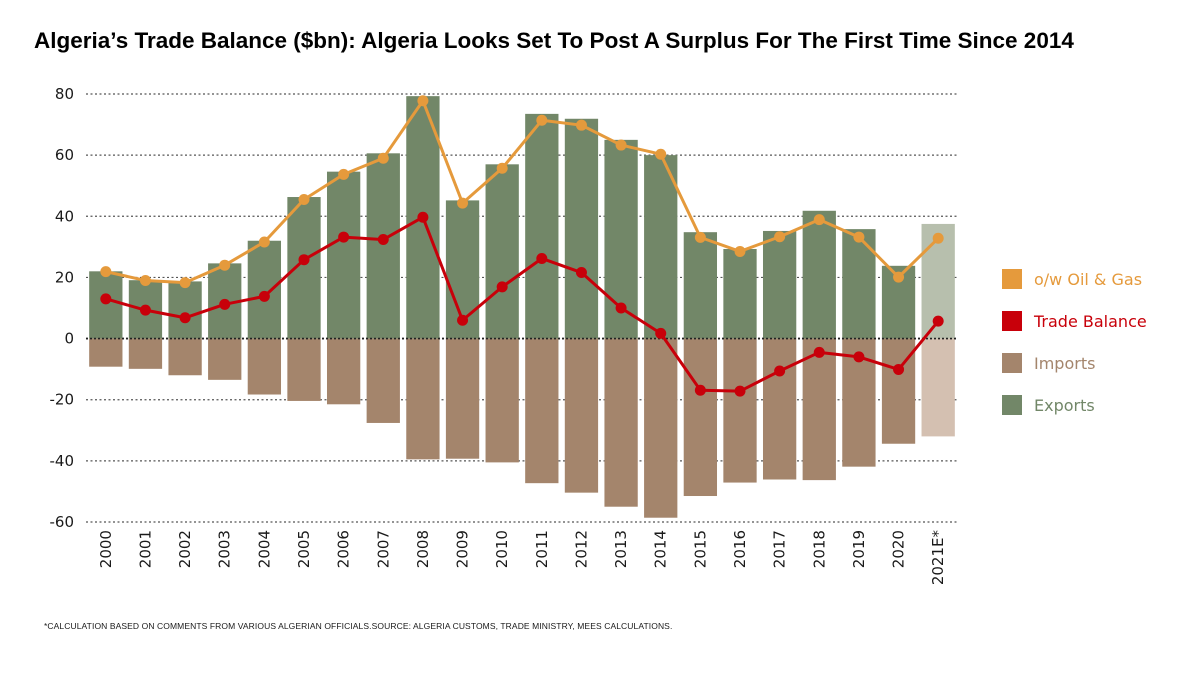  Describe the element at coordinates (423, 217) in the screenshot. I see `trade-balance-point-2008` at that location.